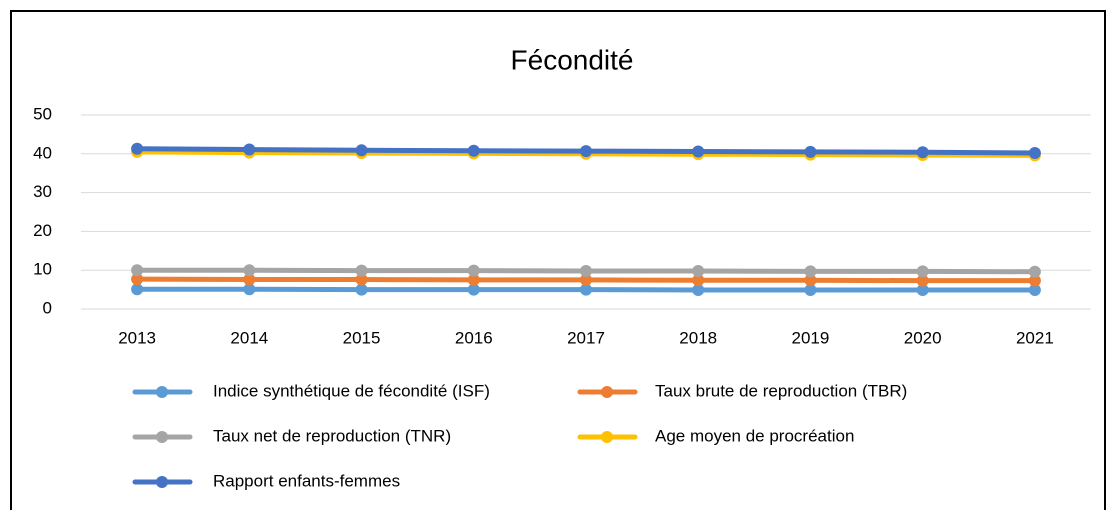  What do you see at coordinates (754, 435) in the screenshot?
I see `legend-label: Age moyen de procréation` at bounding box center [754, 435].